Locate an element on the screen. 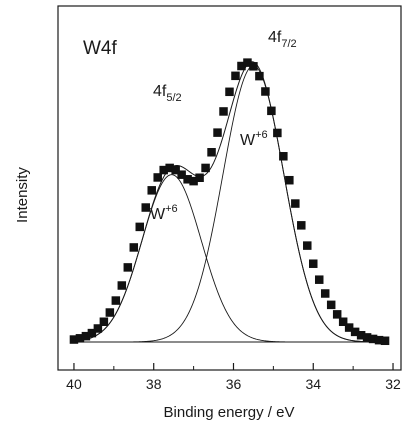 The width and height of the screenshot is (404, 426). peak-label-w6-right-sup: +6 is located at coordinates (261, 135).